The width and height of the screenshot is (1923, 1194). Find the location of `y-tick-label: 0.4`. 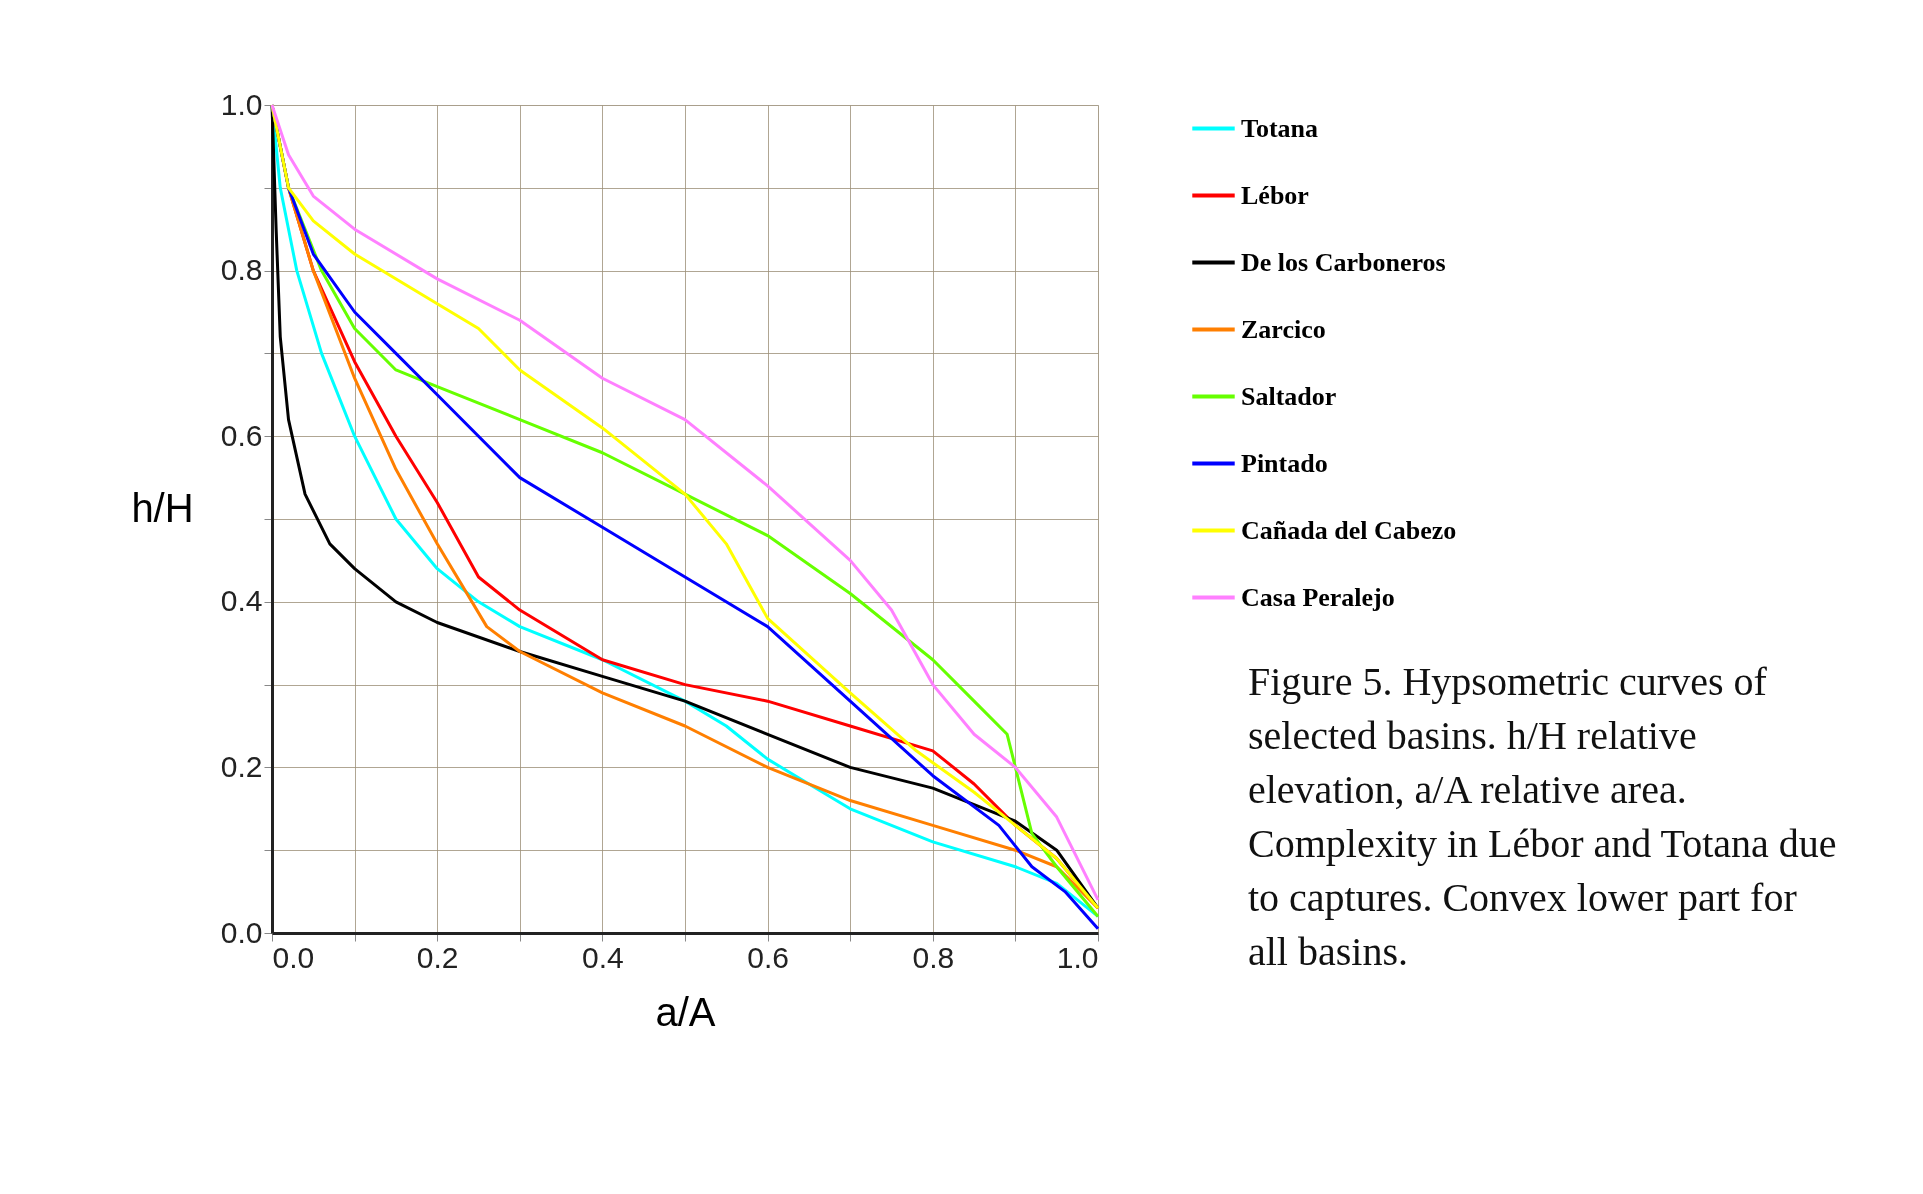

y-tick-label: 0.4 is located at coordinates (241, 601).